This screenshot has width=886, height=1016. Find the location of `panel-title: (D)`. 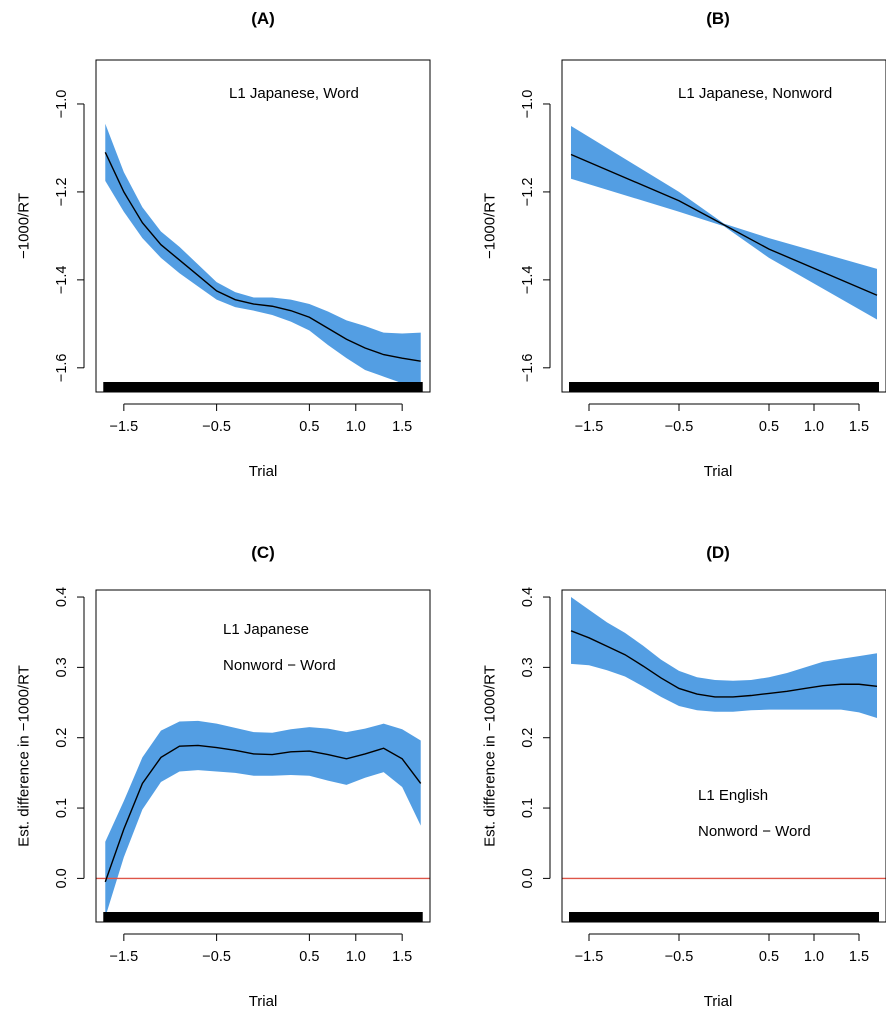

panel-title: (D) is located at coordinates (718, 552).